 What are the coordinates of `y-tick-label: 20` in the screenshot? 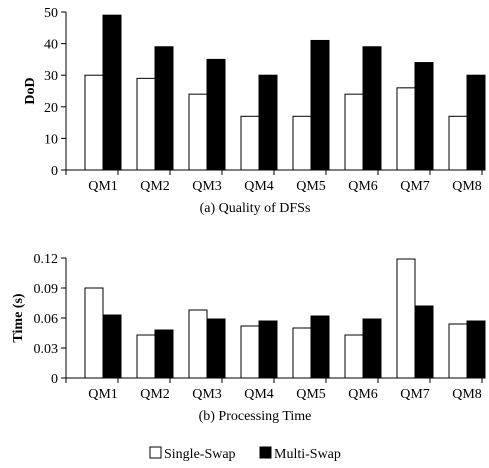 It's located at (51, 108).